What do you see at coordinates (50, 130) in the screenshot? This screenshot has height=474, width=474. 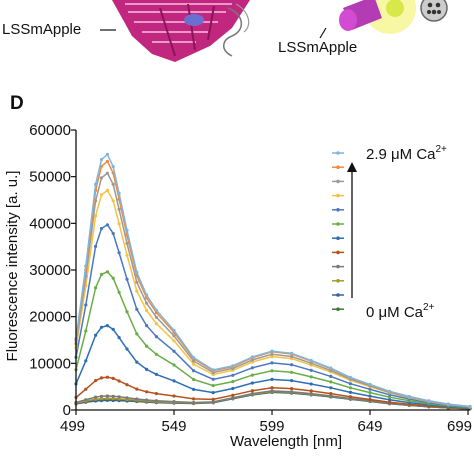 I see `y-tick-label: 60000` at bounding box center [50, 130].